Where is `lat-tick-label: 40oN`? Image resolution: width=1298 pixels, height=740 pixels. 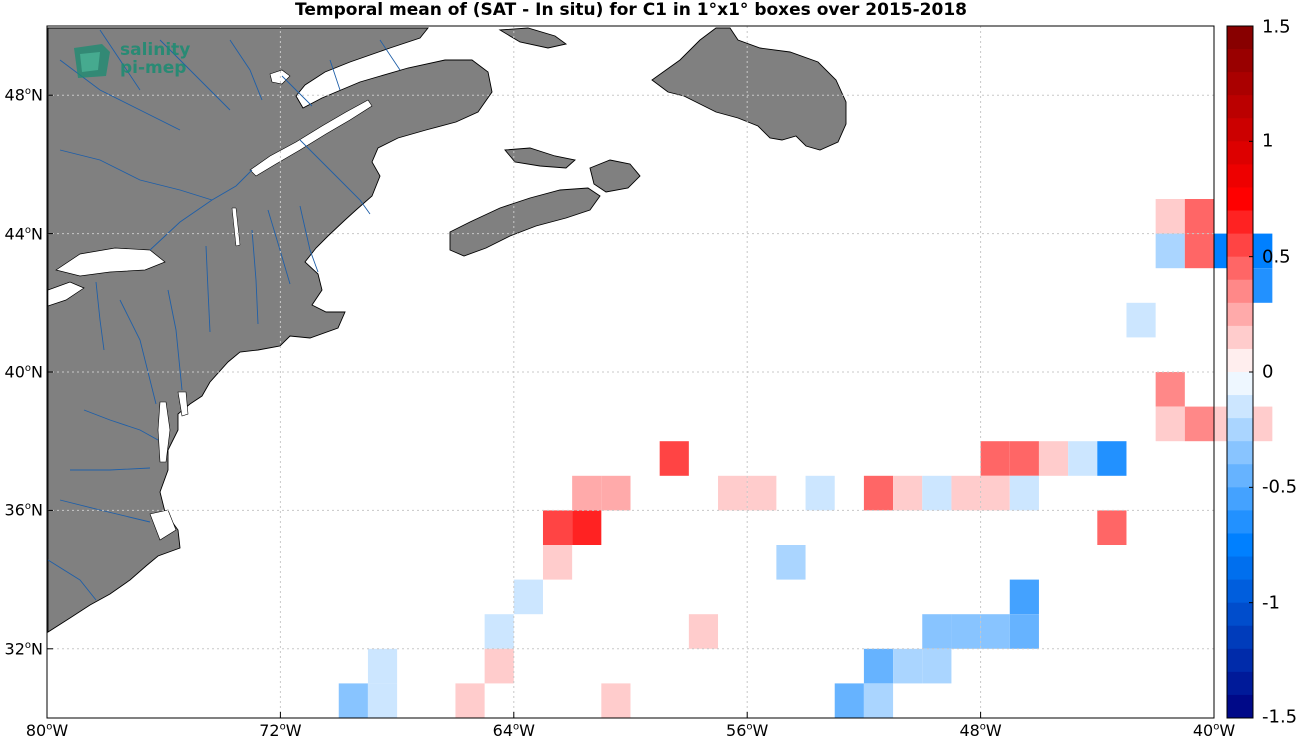 lat-tick-label: 40oN is located at coordinates (23, 372).